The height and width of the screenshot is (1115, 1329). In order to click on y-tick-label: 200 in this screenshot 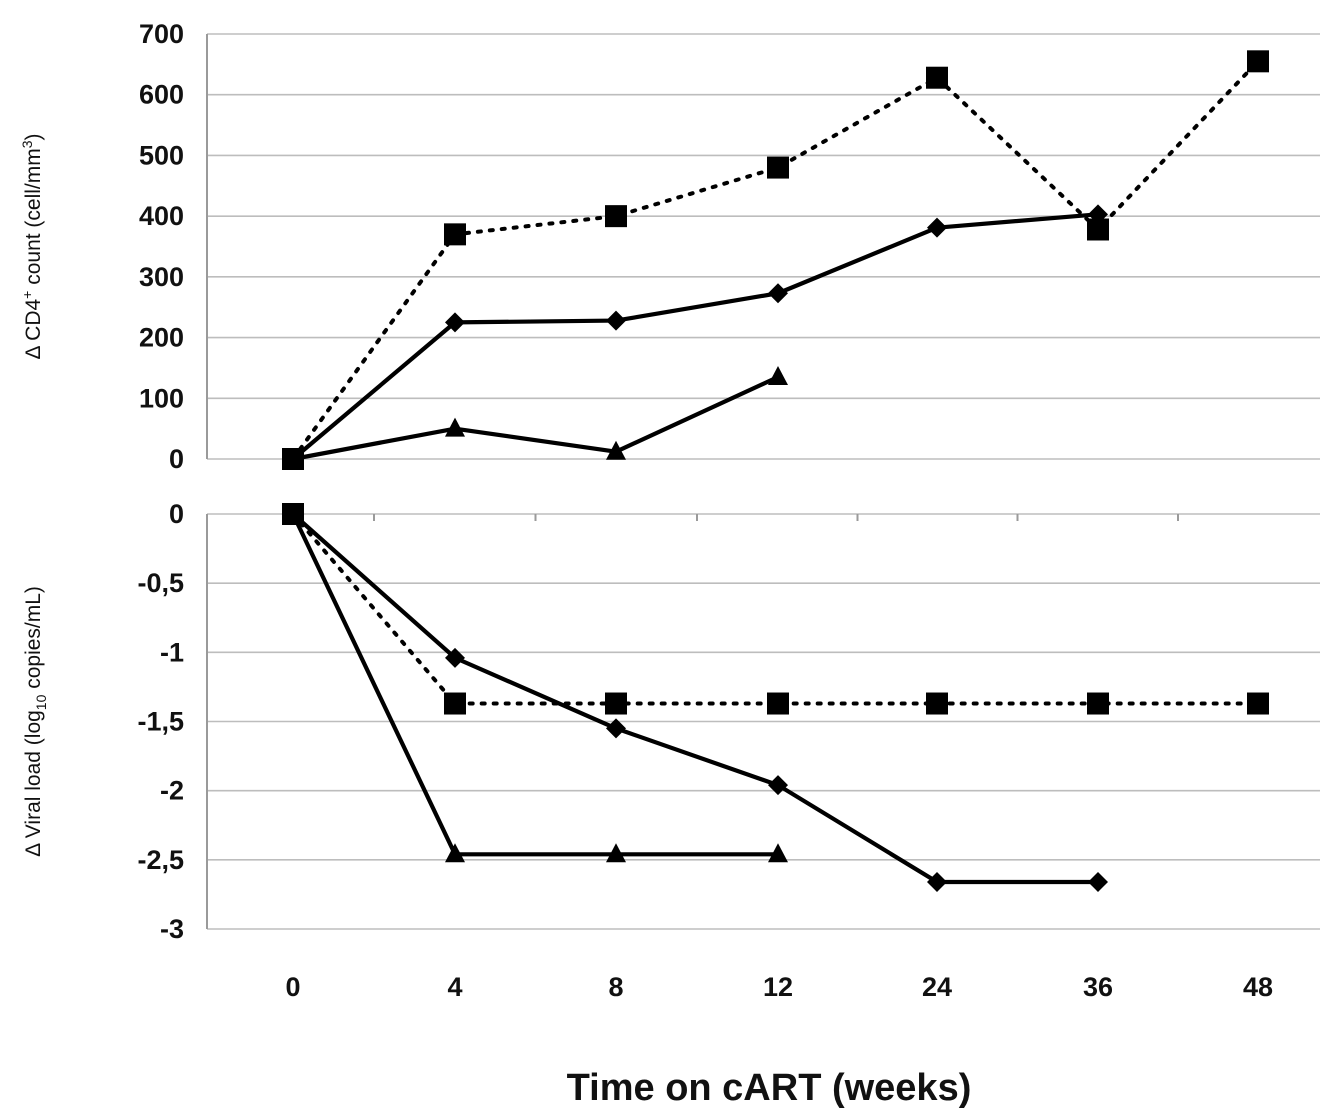, I will do `click(161, 338)`.